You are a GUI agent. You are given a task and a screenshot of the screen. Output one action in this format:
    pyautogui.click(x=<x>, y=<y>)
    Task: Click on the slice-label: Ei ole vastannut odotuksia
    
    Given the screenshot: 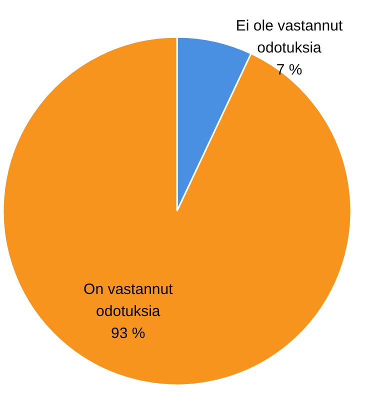 What is the action you would take?
    pyautogui.click(x=290, y=36)
    